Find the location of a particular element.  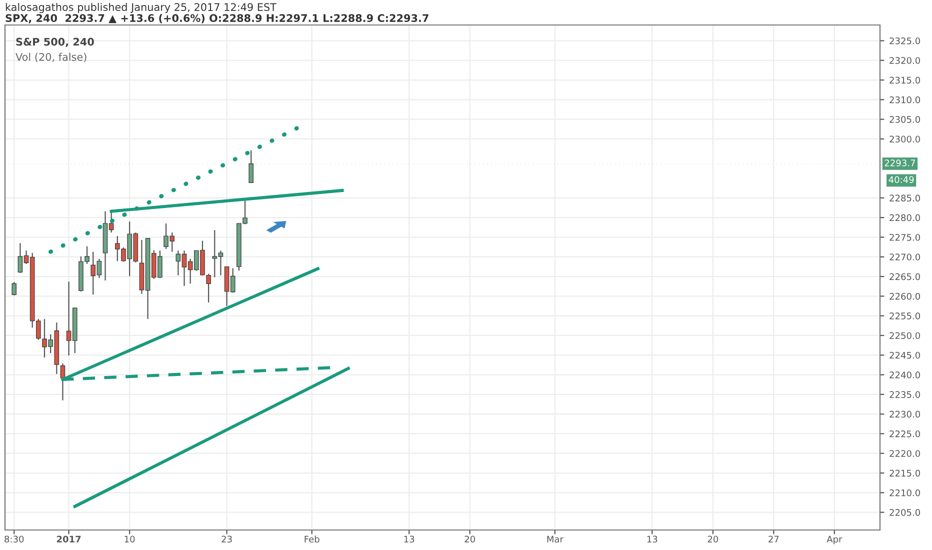

y-tick-label: 2220.0 is located at coordinates (905, 453).